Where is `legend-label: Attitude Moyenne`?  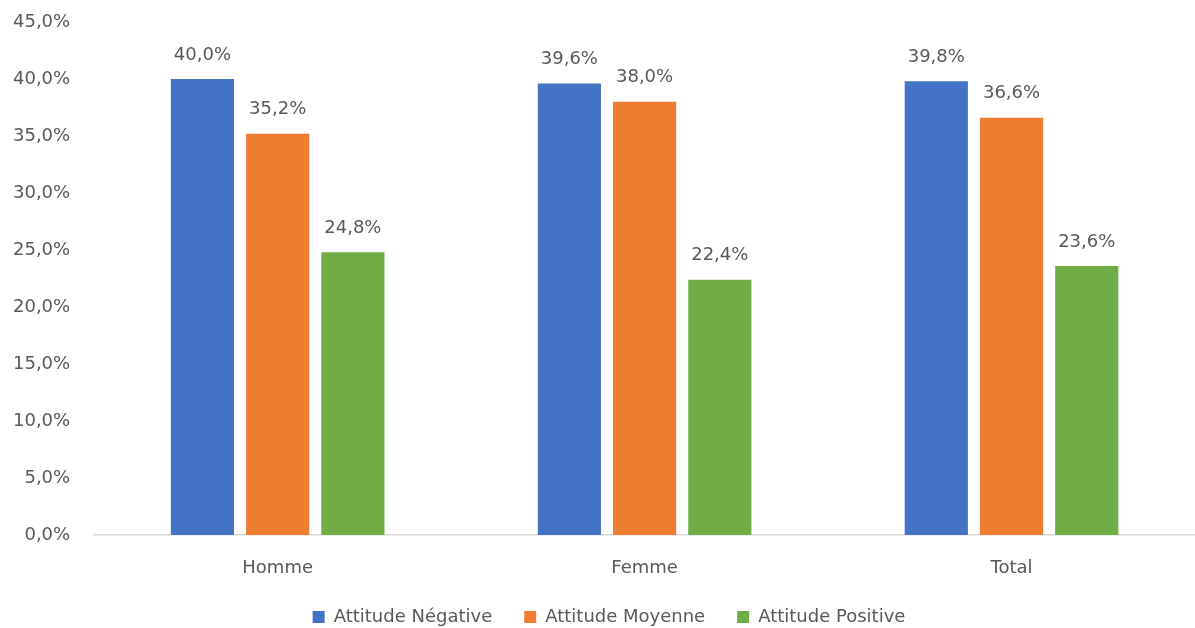
legend-label: Attitude Moyenne is located at coordinates (625, 615).